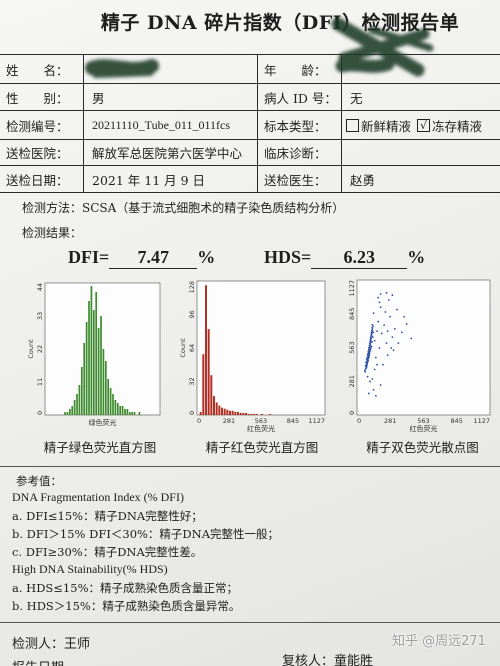 The height and width of the screenshot is (666, 500). I want to click on x-tick-label: 845, so click(293, 421).